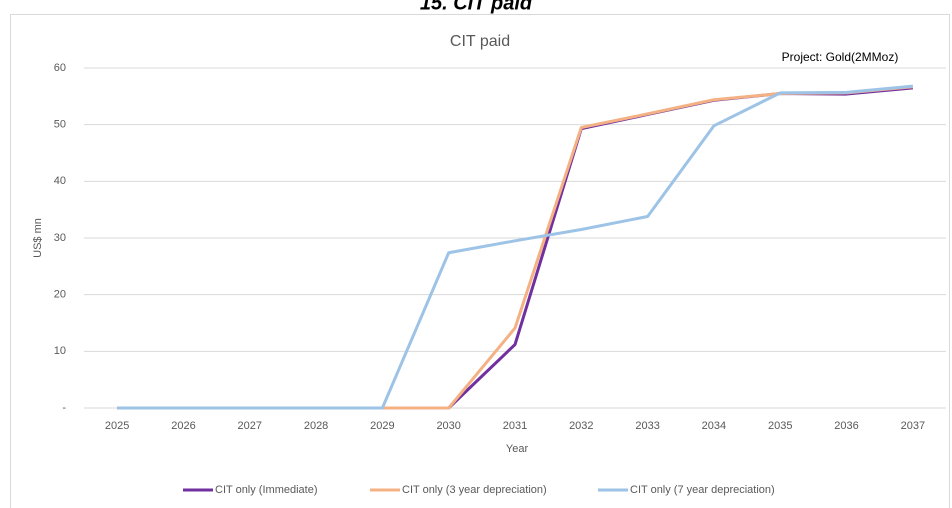 This screenshot has height=508, width=952. I want to click on legend-label: CIT only (7 year depreciation), so click(702, 490).